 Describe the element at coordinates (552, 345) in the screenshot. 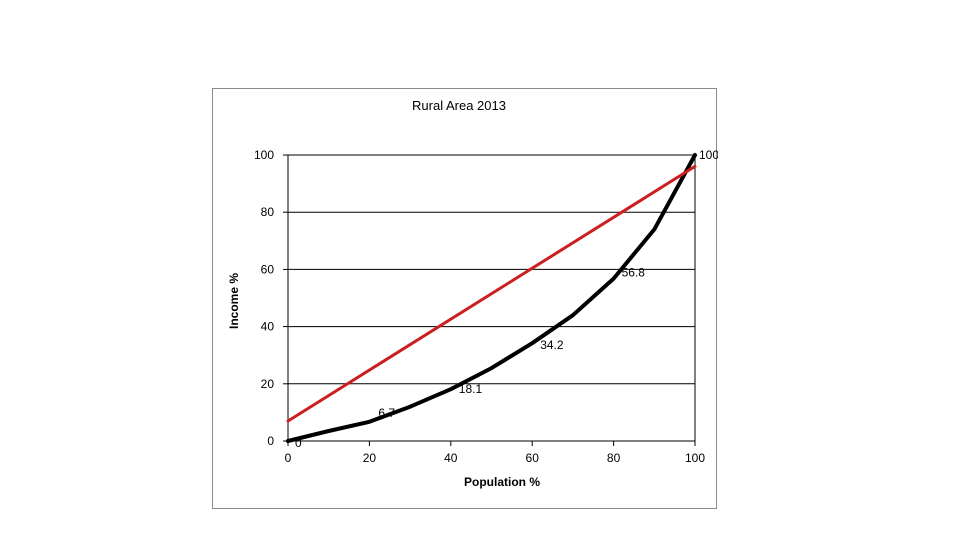

I see `data-label: 34.2` at that location.